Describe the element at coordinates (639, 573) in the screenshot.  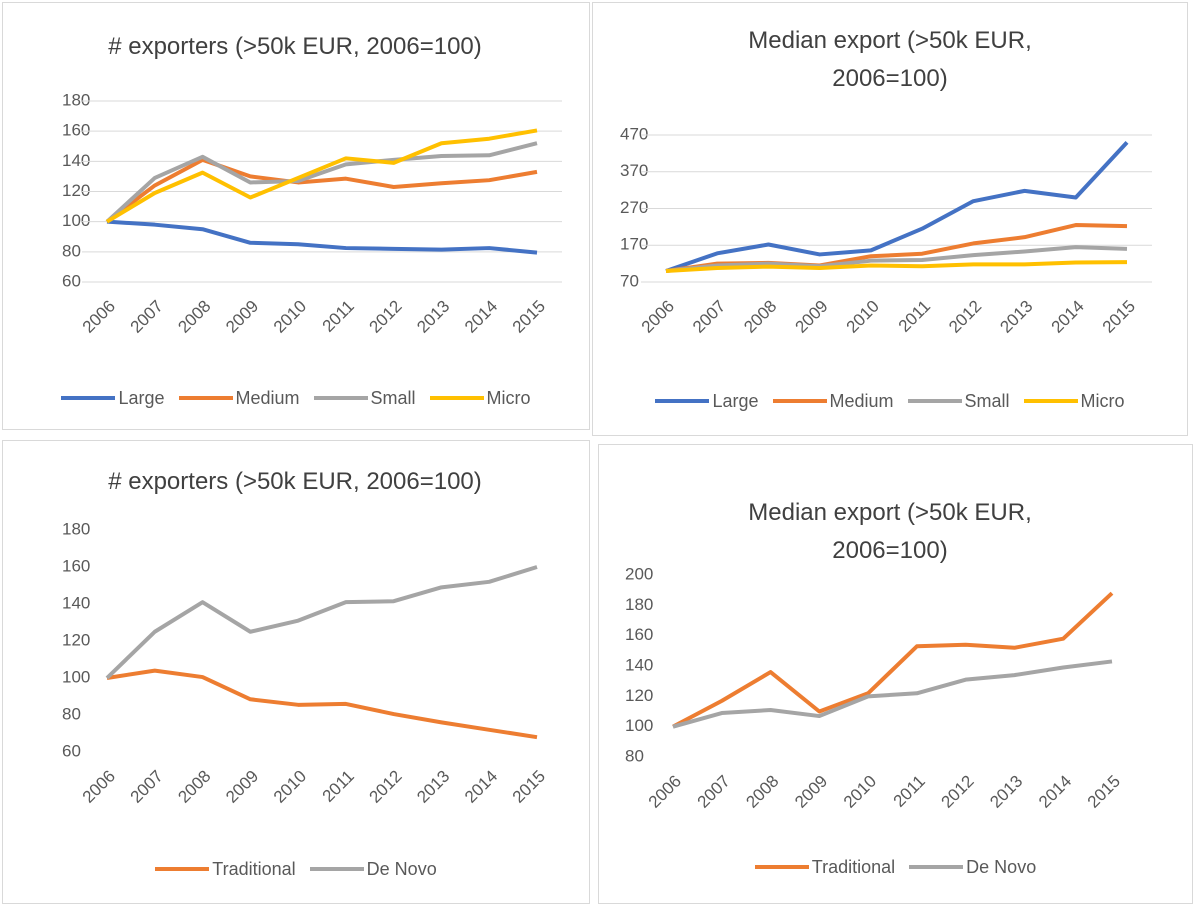
I see `y-tick-label: 200` at that location.